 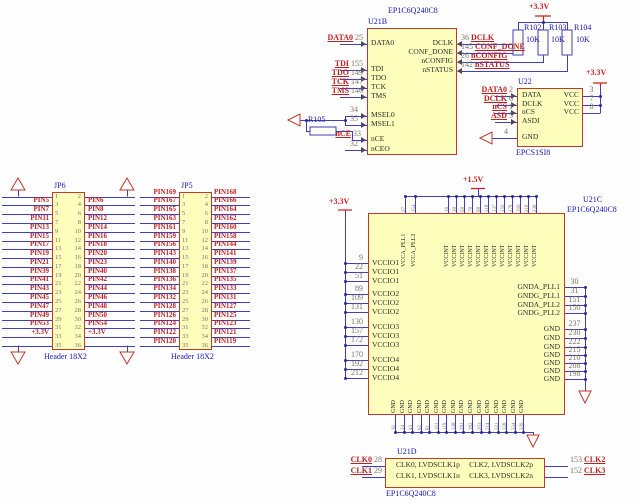 What do you see at coordinates (39, 288) in the screenshot?
I see `jp-net-label: PIN43` at bounding box center [39, 288].